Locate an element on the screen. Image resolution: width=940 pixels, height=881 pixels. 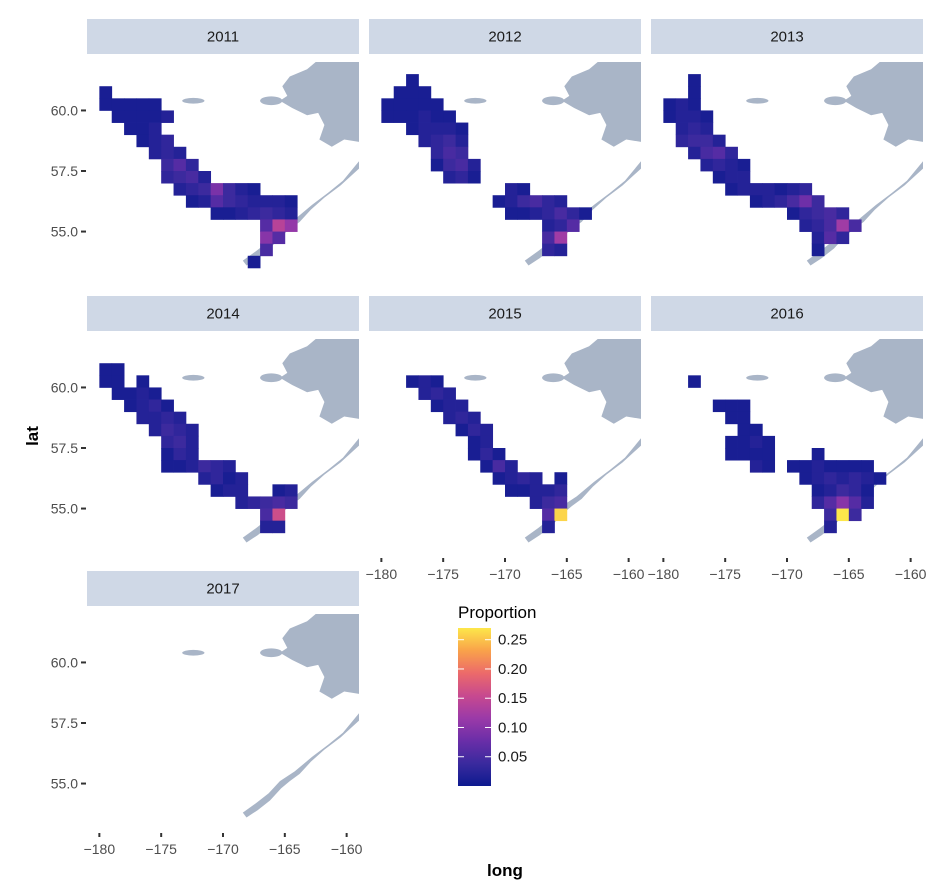
facet-strip-label: 2012 is located at coordinates (504, 37).